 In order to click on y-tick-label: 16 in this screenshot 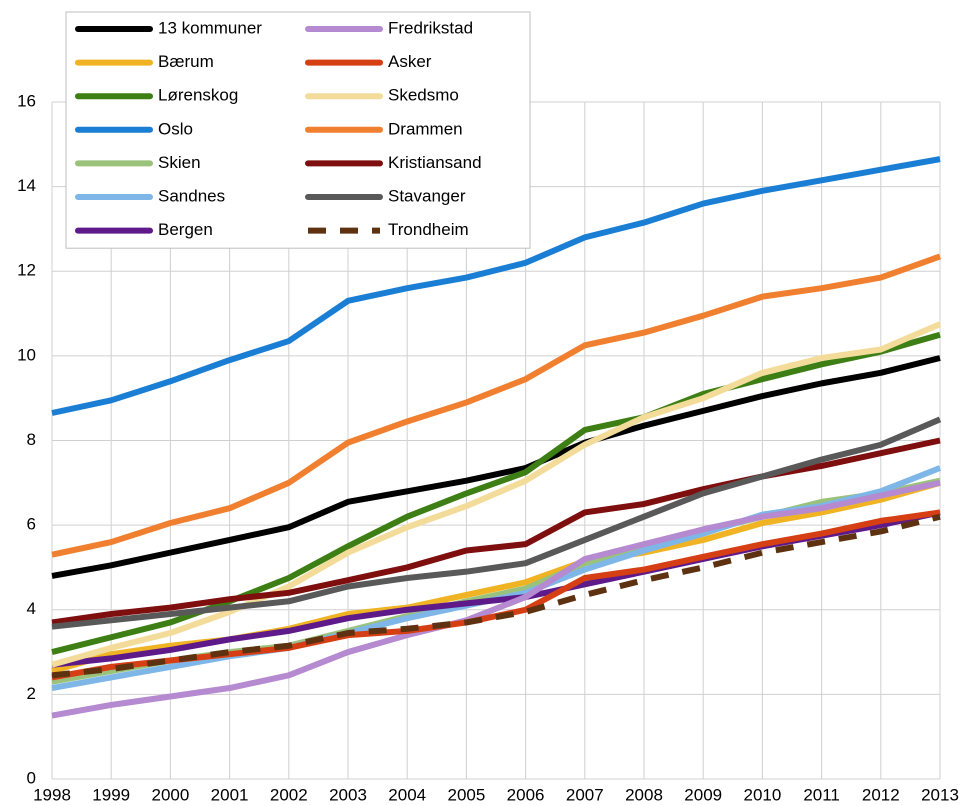, I will do `click(26, 100)`.